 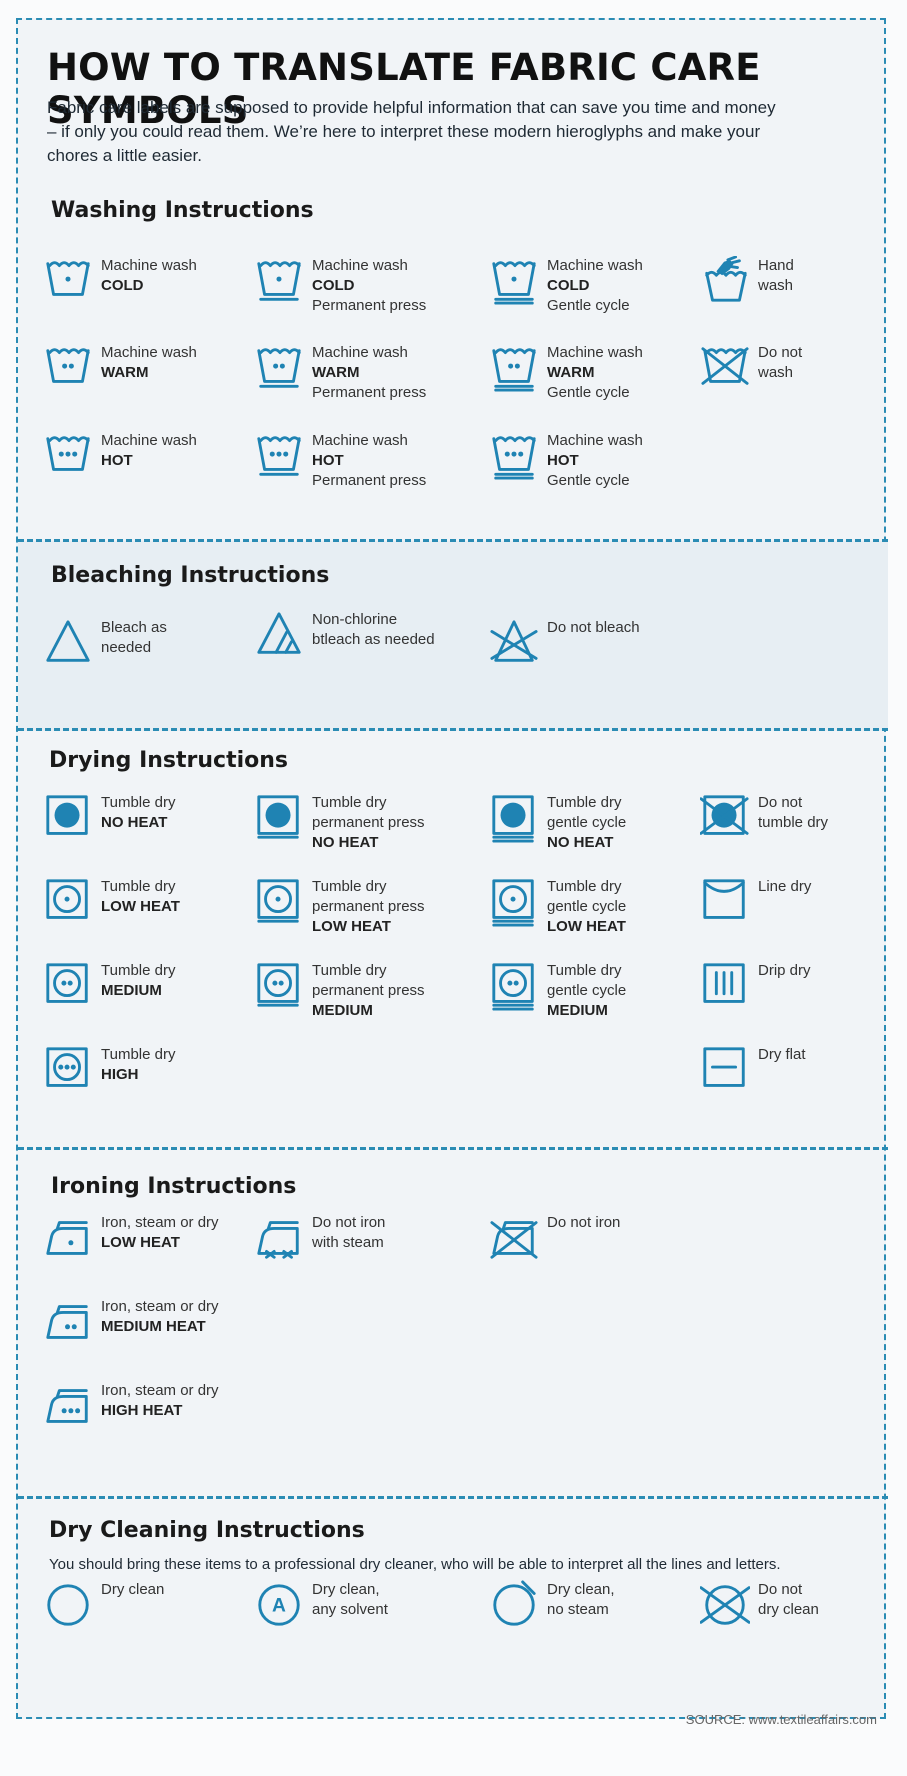 What do you see at coordinates (581, 1589) in the screenshot?
I see `label-line: Dry clean,` at bounding box center [581, 1589].